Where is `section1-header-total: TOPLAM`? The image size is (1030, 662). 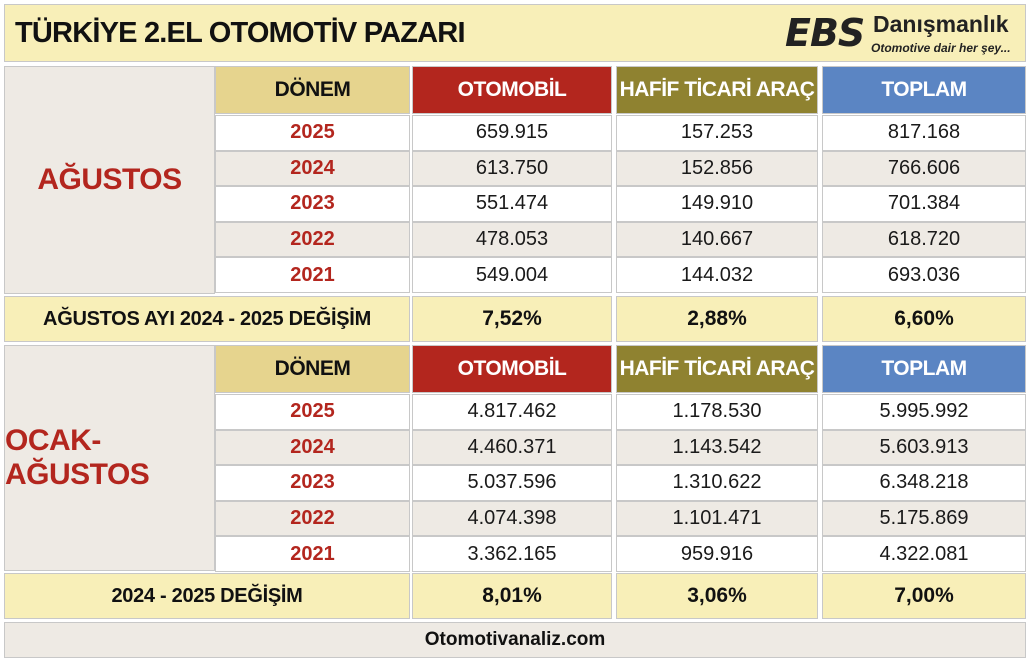 section1-header-total: TOPLAM is located at coordinates (924, 90).